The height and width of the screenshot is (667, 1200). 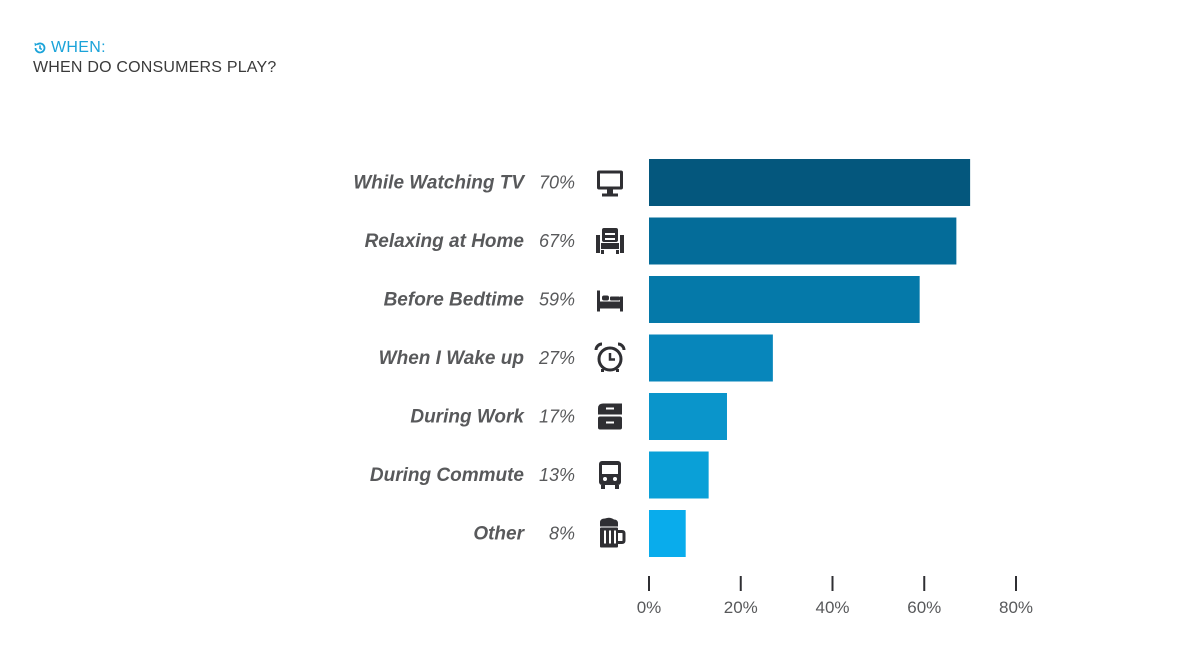 What do you see at coordinates (610, 301) in the screenshot?
I see `bed-icon` at bounding box center [610, 301].